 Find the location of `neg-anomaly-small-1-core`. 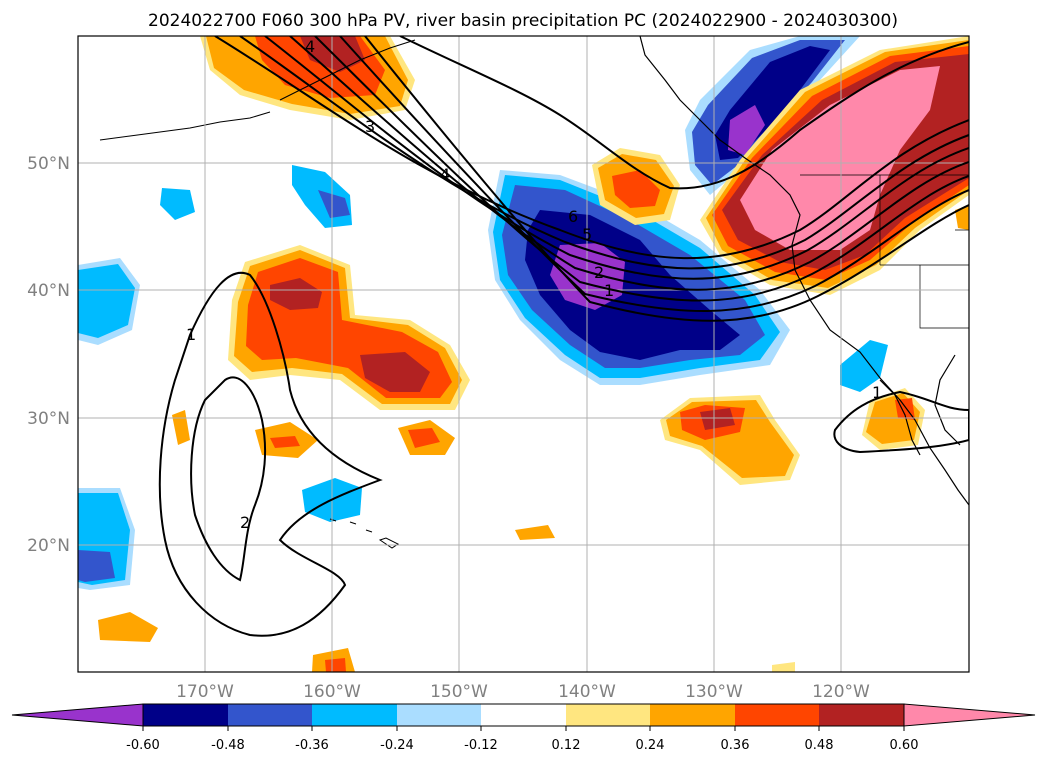

neg-anomaly-small-1-core is located at coordinates (334, 204).